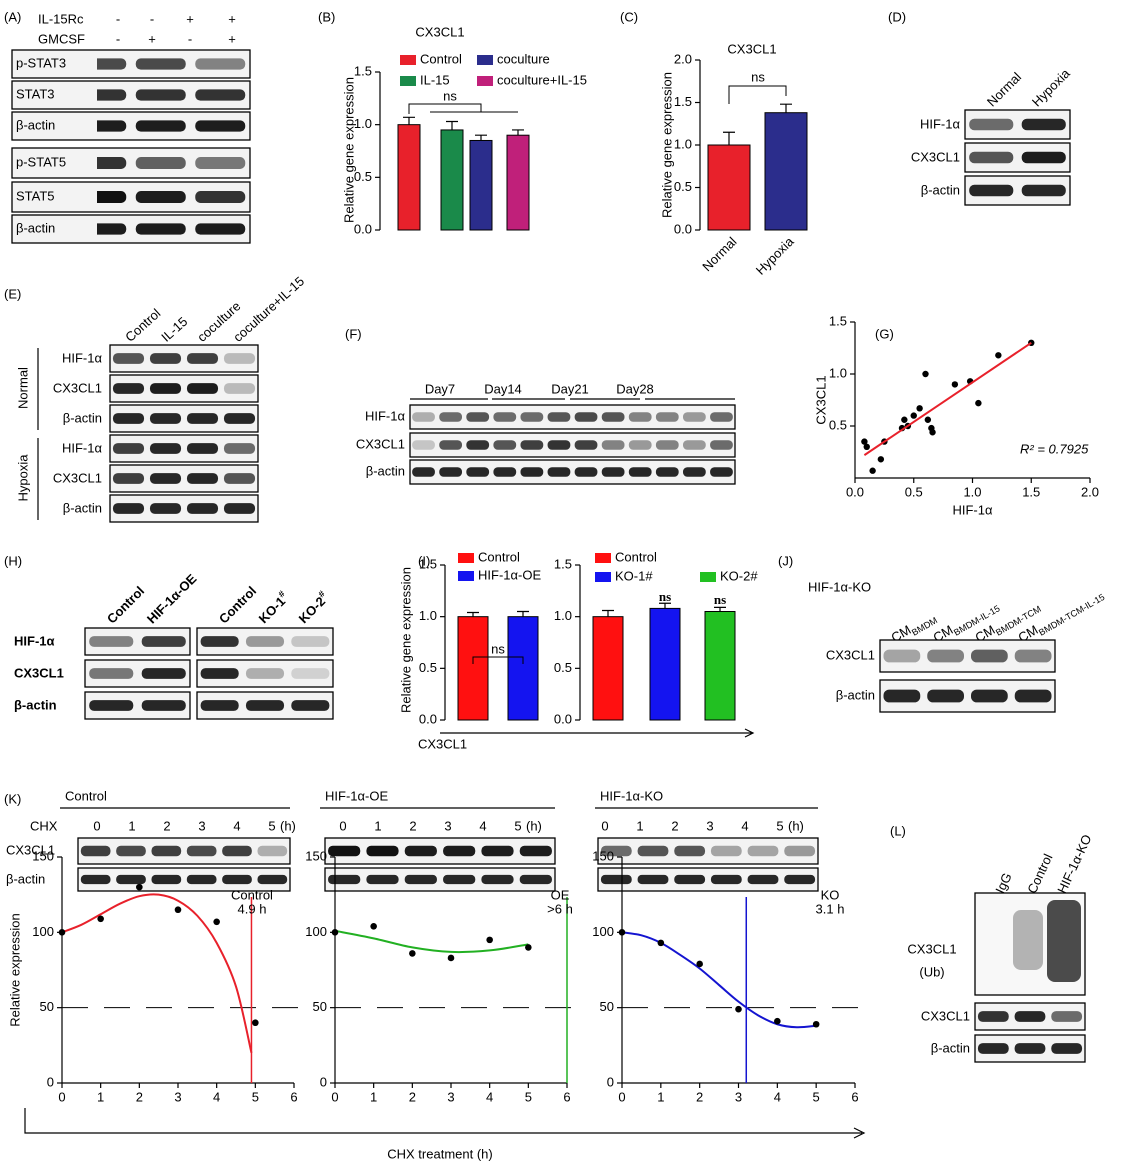 This screenshot has width=1133, height=1167. I want to click on x-tick-label: 3, so click(450, 1096).